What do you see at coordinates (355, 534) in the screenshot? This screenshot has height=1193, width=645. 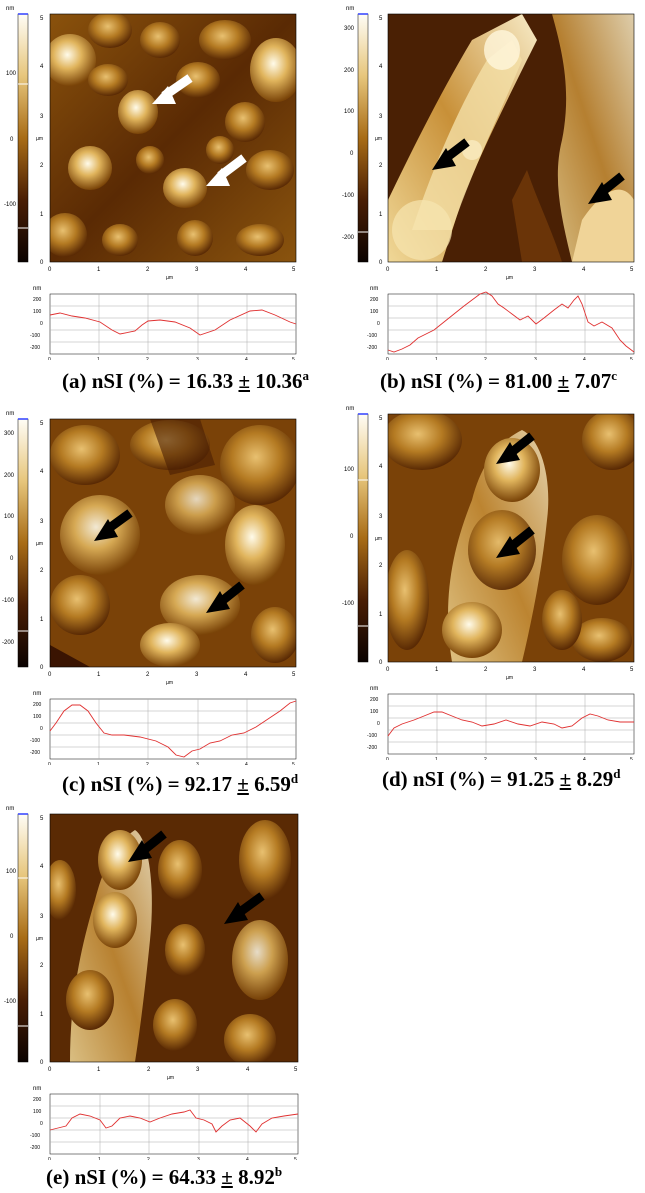 I see `colorbar-d: nm 100 0 -100` at bounding box center [355, 534].